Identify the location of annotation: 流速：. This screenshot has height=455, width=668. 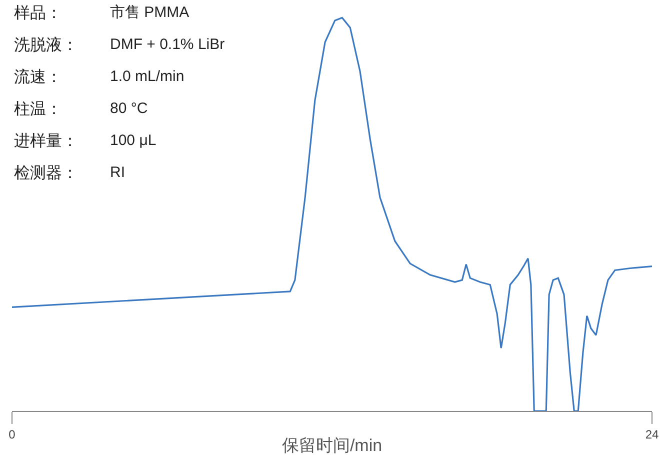
(38, 77).